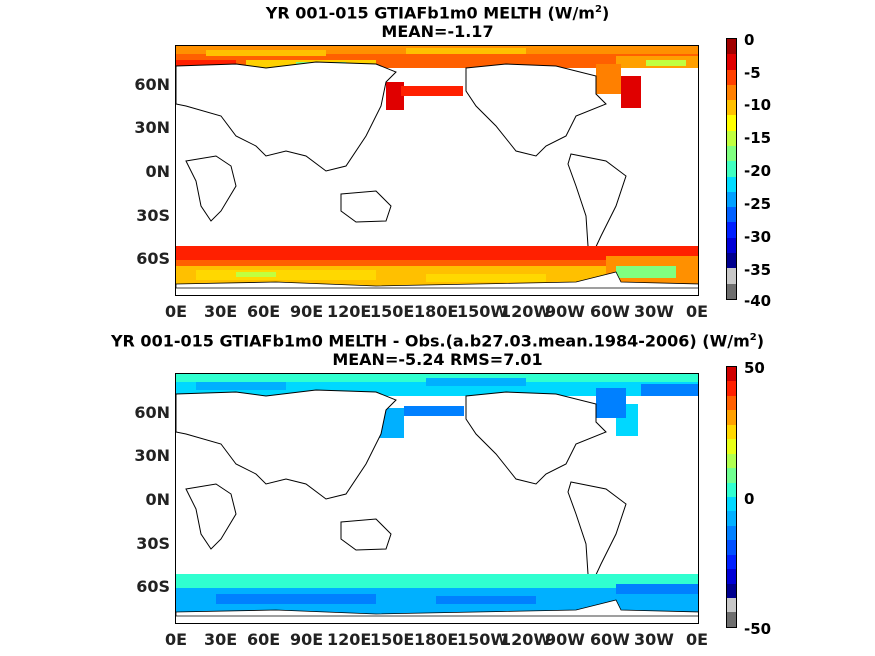 This screenshot has height=656, width=875. What do you see at coordinates (697, 639) in the screenshot?
I see `panel2-lon-0e-end: 0E` at bounding box center [697, 639].